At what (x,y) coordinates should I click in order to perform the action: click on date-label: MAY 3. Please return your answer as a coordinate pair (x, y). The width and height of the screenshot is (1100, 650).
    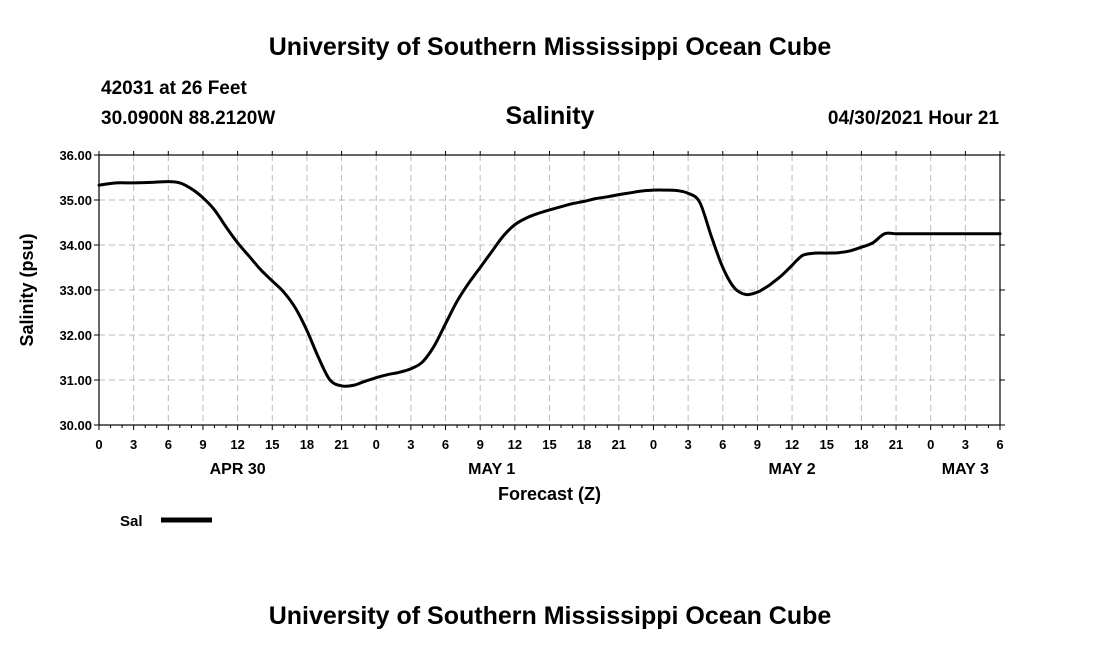
    Looking at the image, I should click on (965, 469).